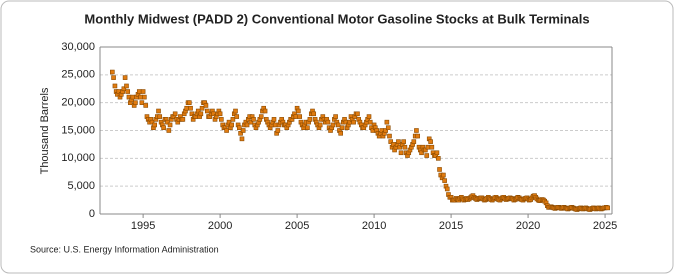 Image resolution: width=675 pixels, height=280 pixels. I want to click on y-tick-label: 30,000, so click(78, 47).